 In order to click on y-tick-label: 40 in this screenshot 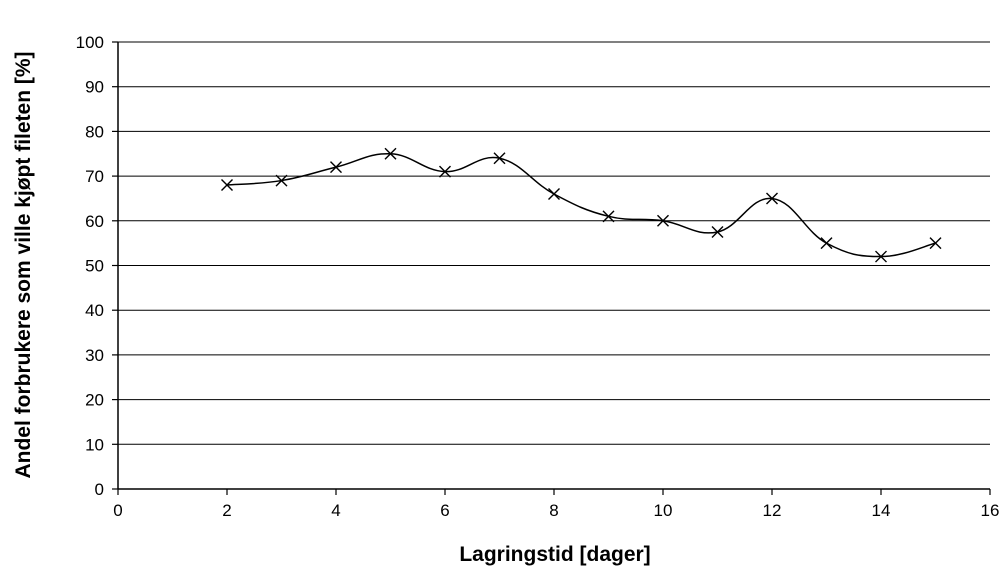, I will do `click(94, 310)`.